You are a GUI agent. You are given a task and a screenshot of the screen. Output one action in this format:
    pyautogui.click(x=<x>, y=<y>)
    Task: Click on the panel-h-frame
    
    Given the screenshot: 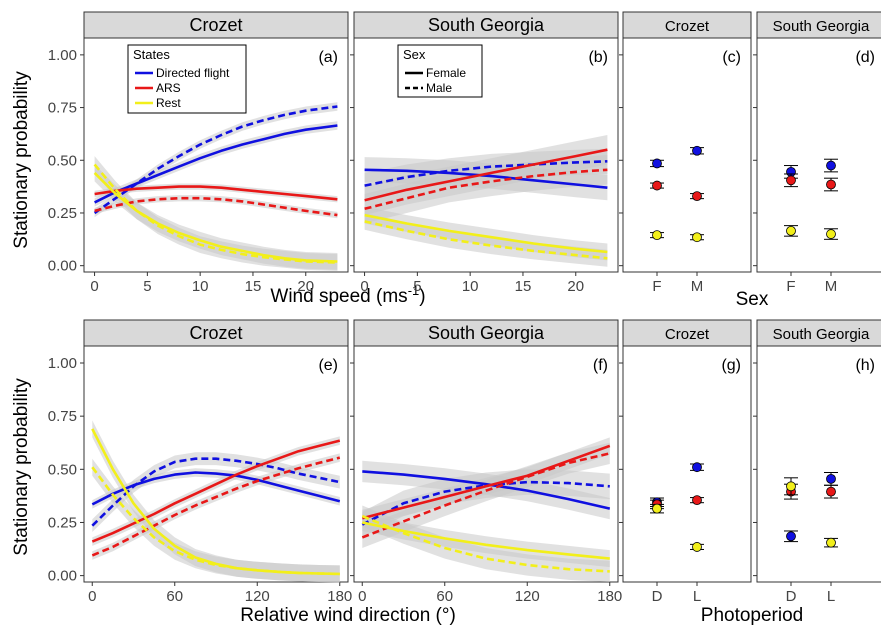 What is the action you would take?
    pyautogui.click(x=818, y=464)
    